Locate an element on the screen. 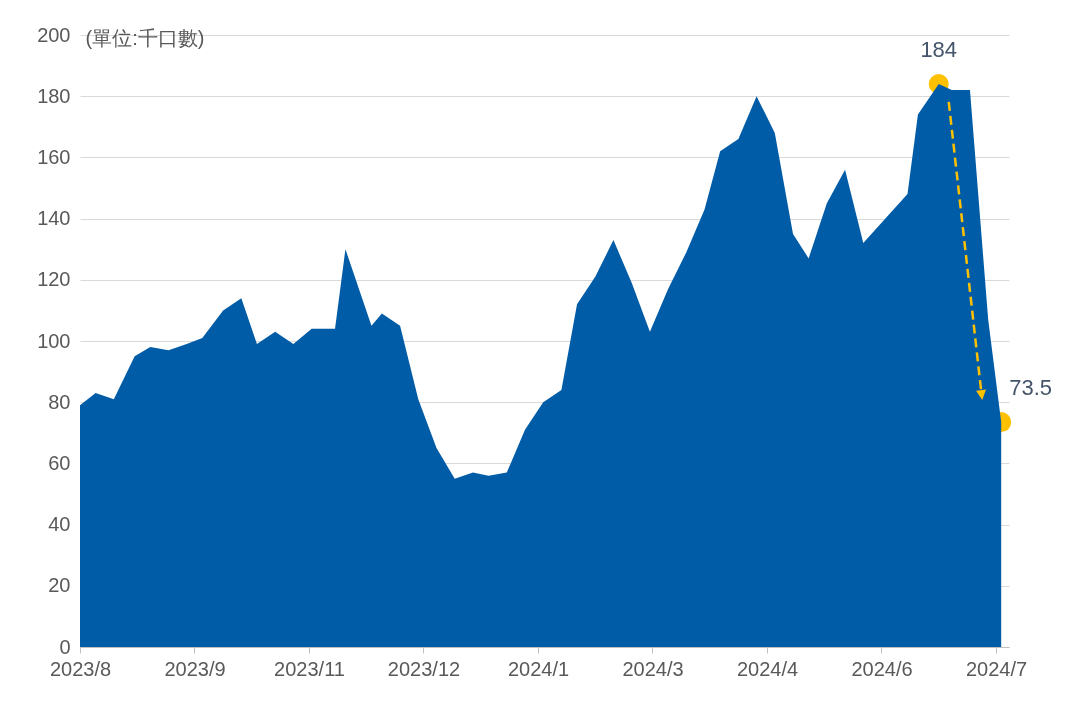 This screenshot has height=718, width=1077. x-tick-label: 2023/12 is located at coordinates (424, 668).